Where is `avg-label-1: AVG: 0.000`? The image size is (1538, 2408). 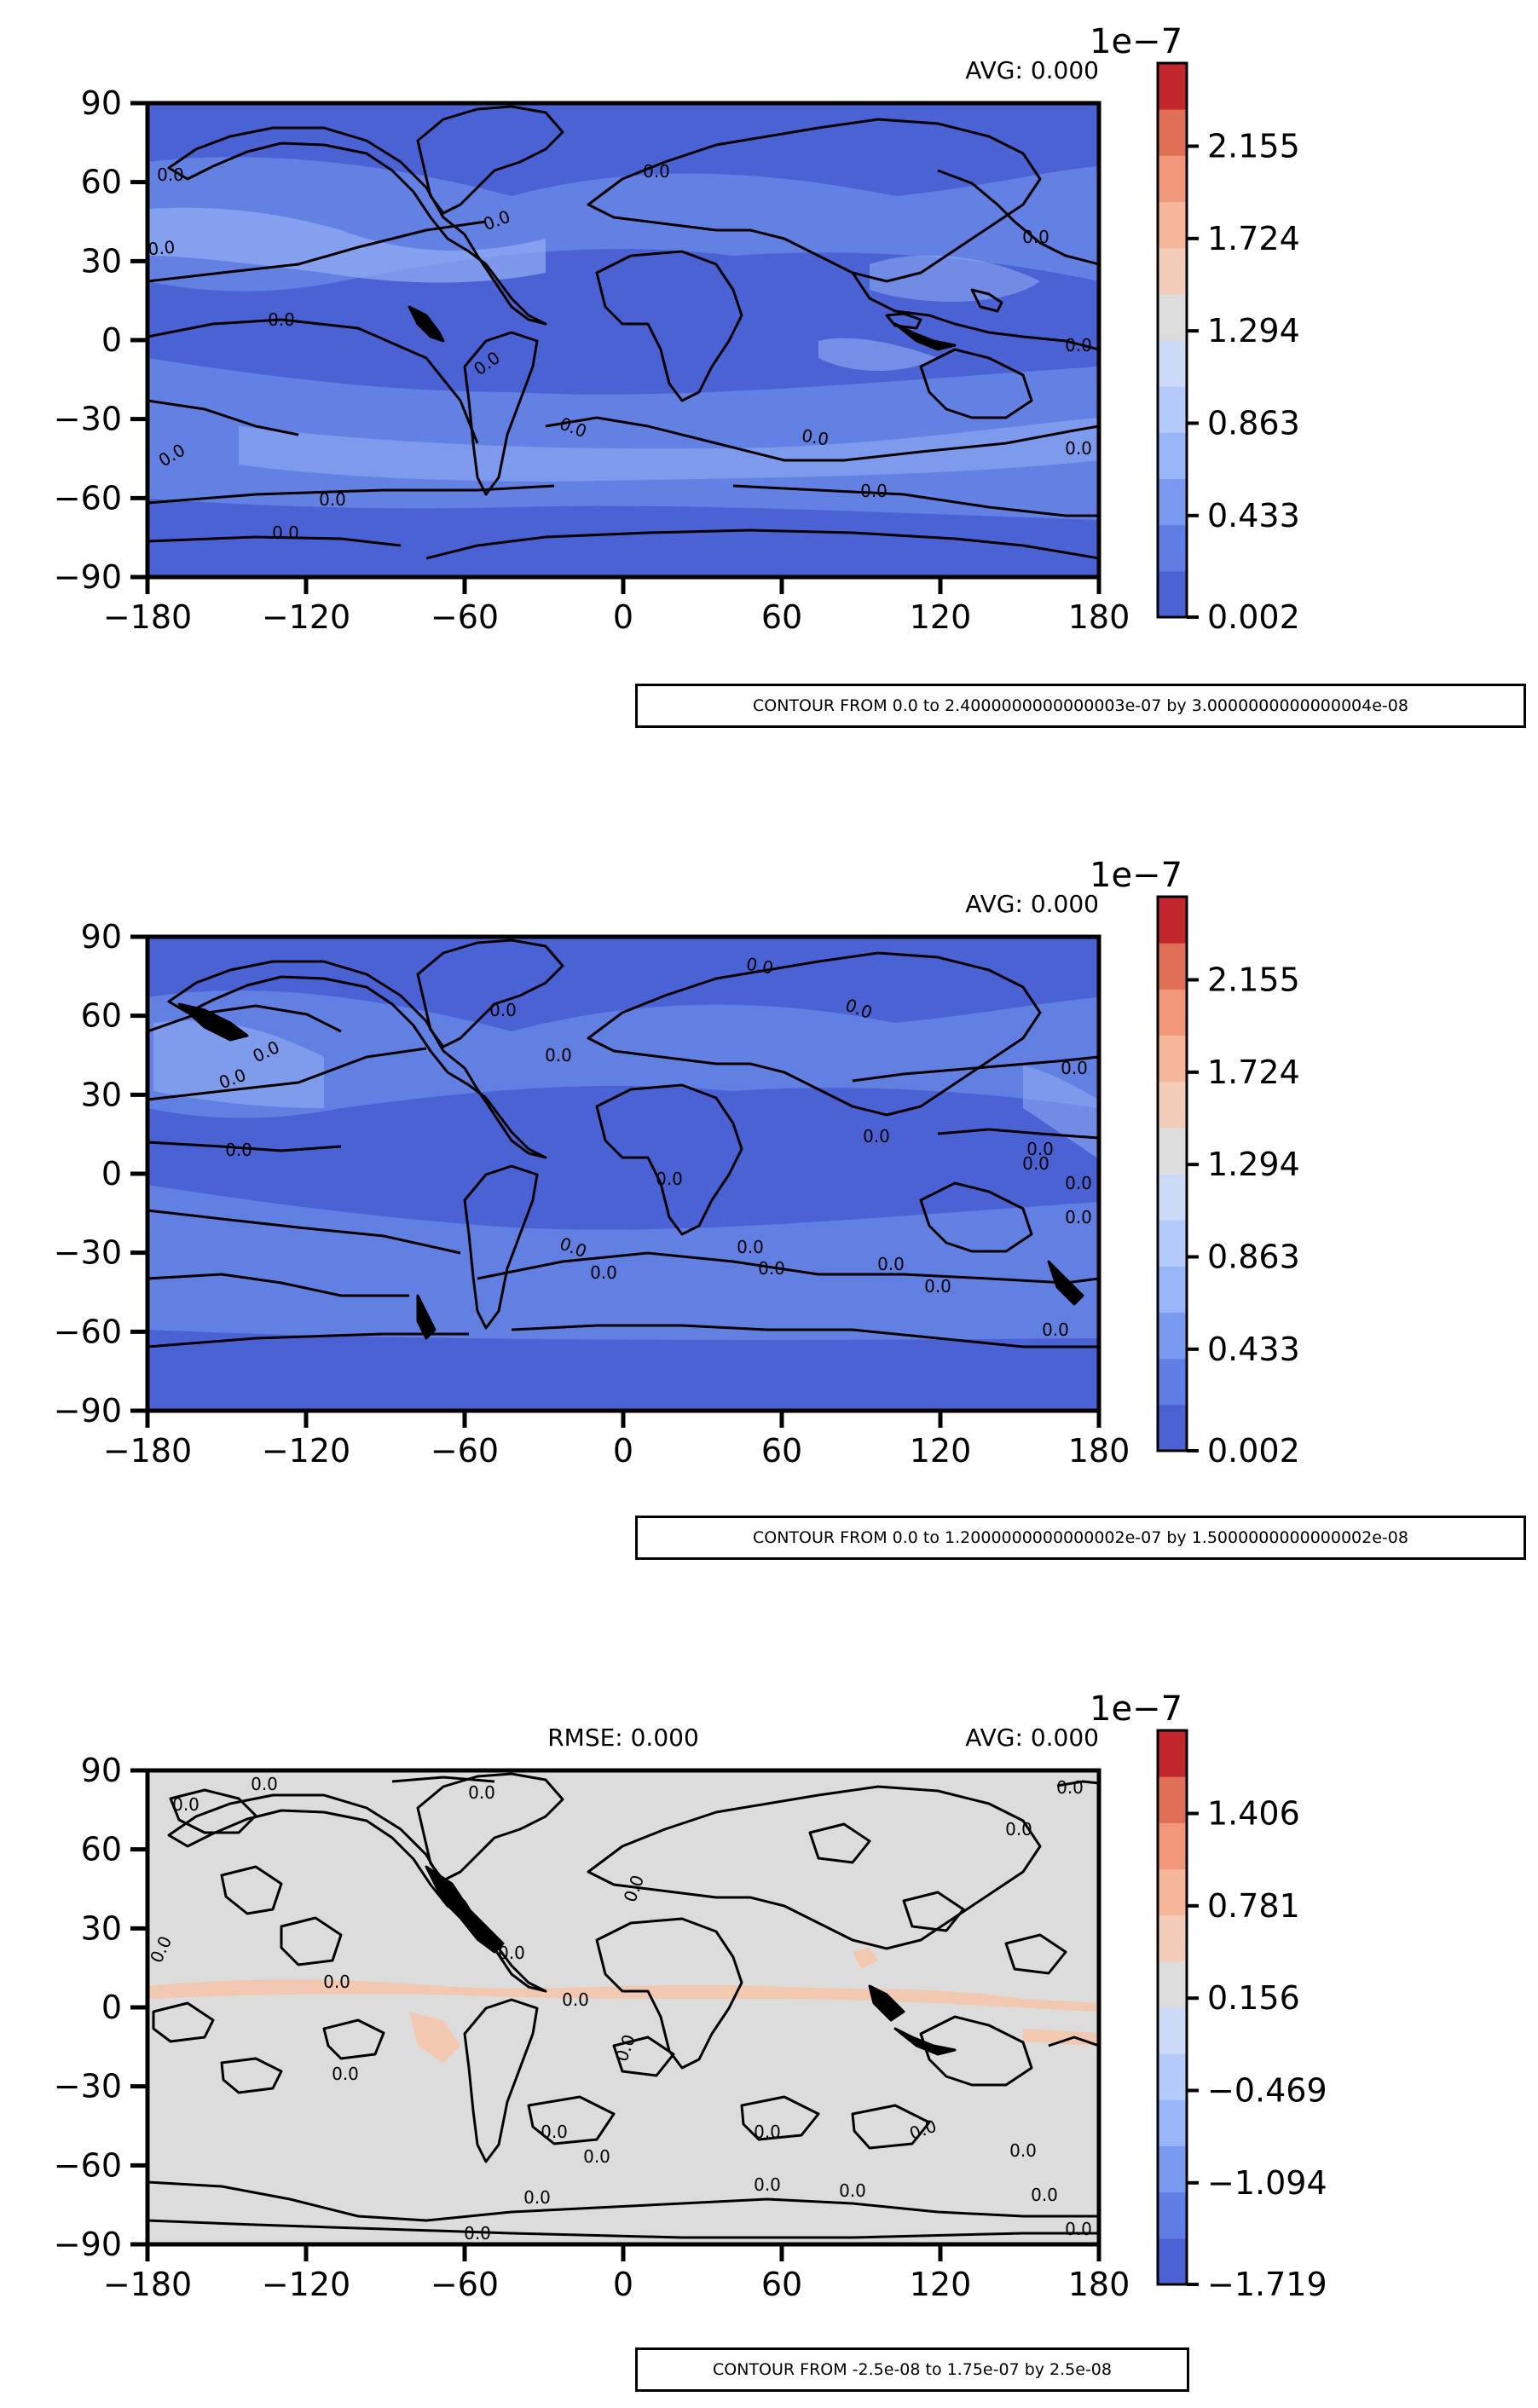
avg-label-1: AVG: 0.000 is located at coordinates (1032, 70).